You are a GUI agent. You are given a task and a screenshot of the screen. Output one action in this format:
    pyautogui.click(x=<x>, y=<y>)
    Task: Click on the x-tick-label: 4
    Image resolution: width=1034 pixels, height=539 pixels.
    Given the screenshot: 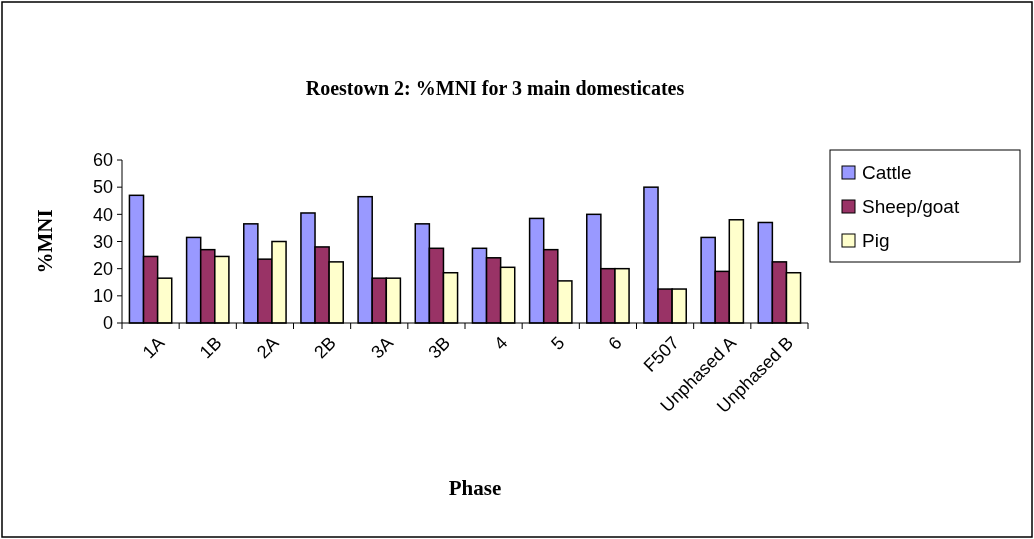 What is the action you would take?
    pyautogui.click(x=501, y=343)
    